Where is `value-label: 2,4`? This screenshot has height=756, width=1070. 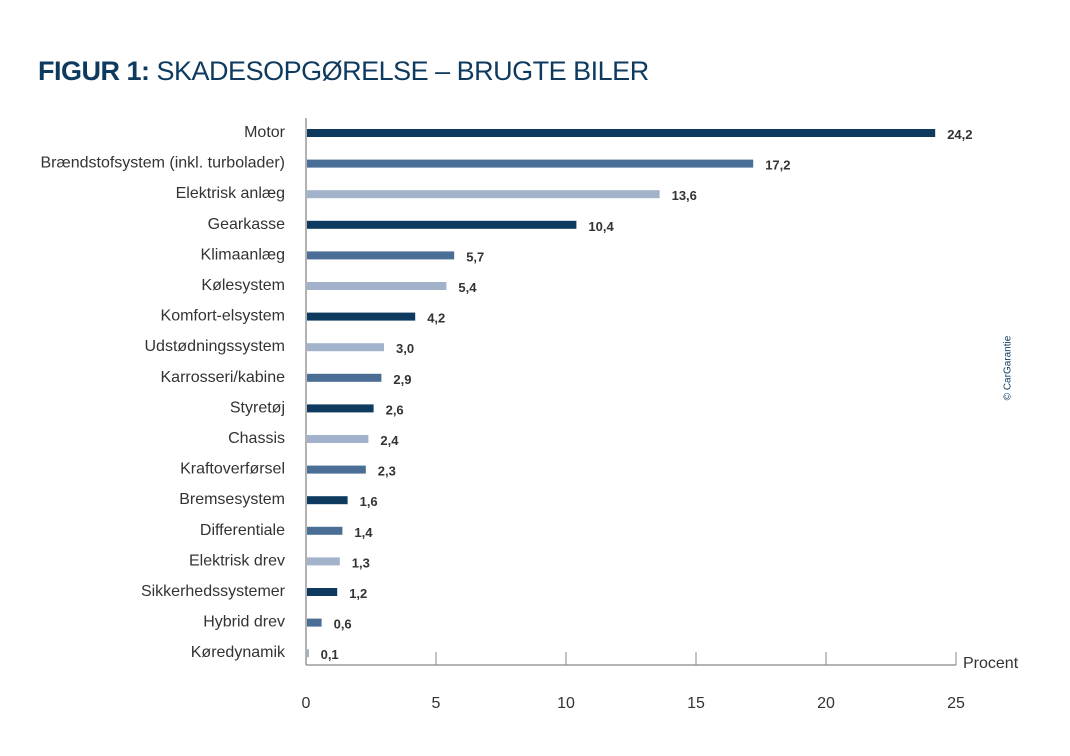 value-label: 2,4 is located at coordinates (389, 440).